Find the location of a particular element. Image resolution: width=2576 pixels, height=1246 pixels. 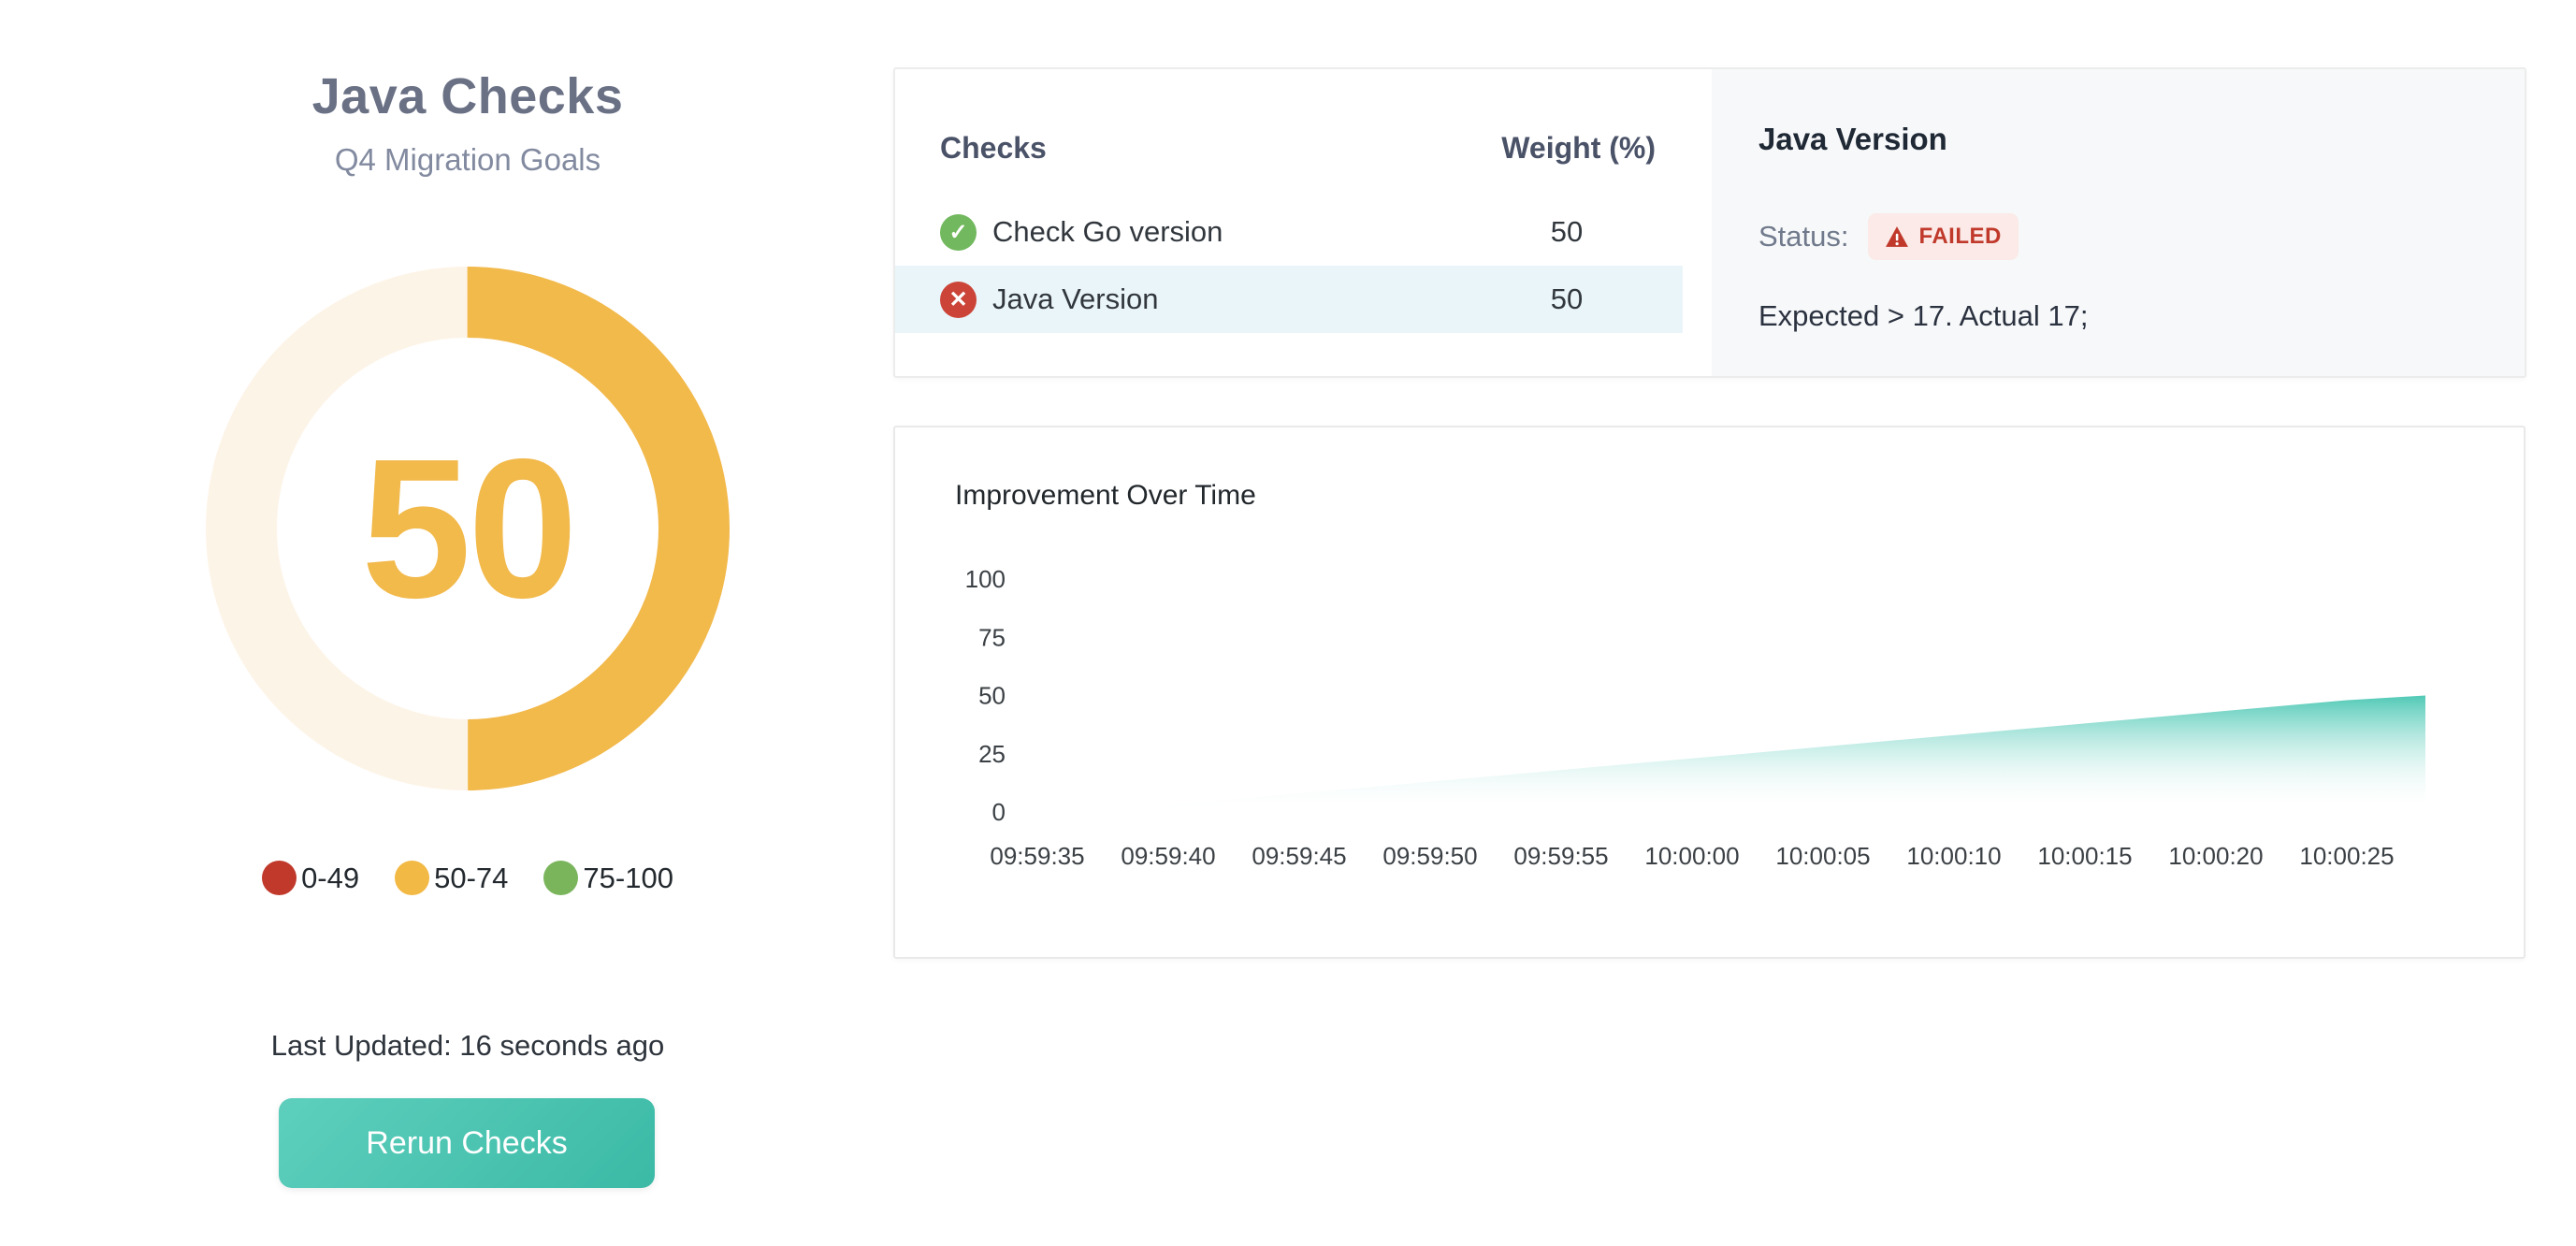

score-legend: 0-49 50-74 75-100 is located at coordinates (468, 878).